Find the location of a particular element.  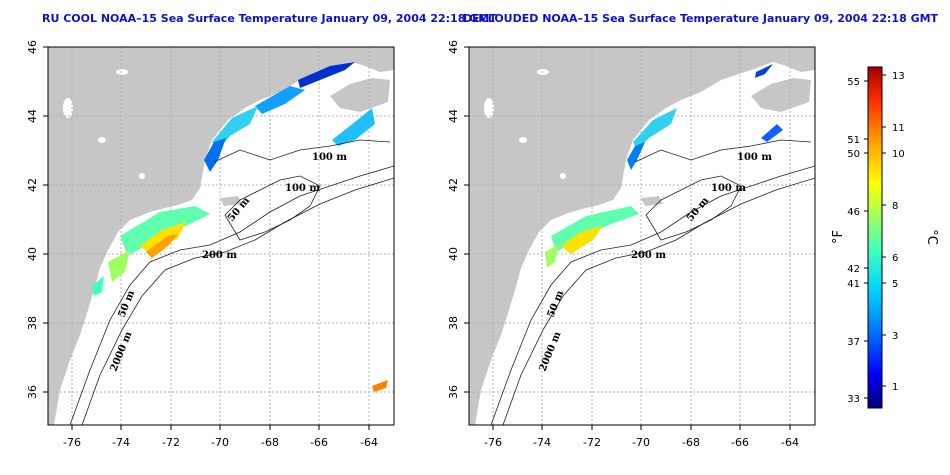

fahrenheit-label: 51 is located at coordinates (853, 140).